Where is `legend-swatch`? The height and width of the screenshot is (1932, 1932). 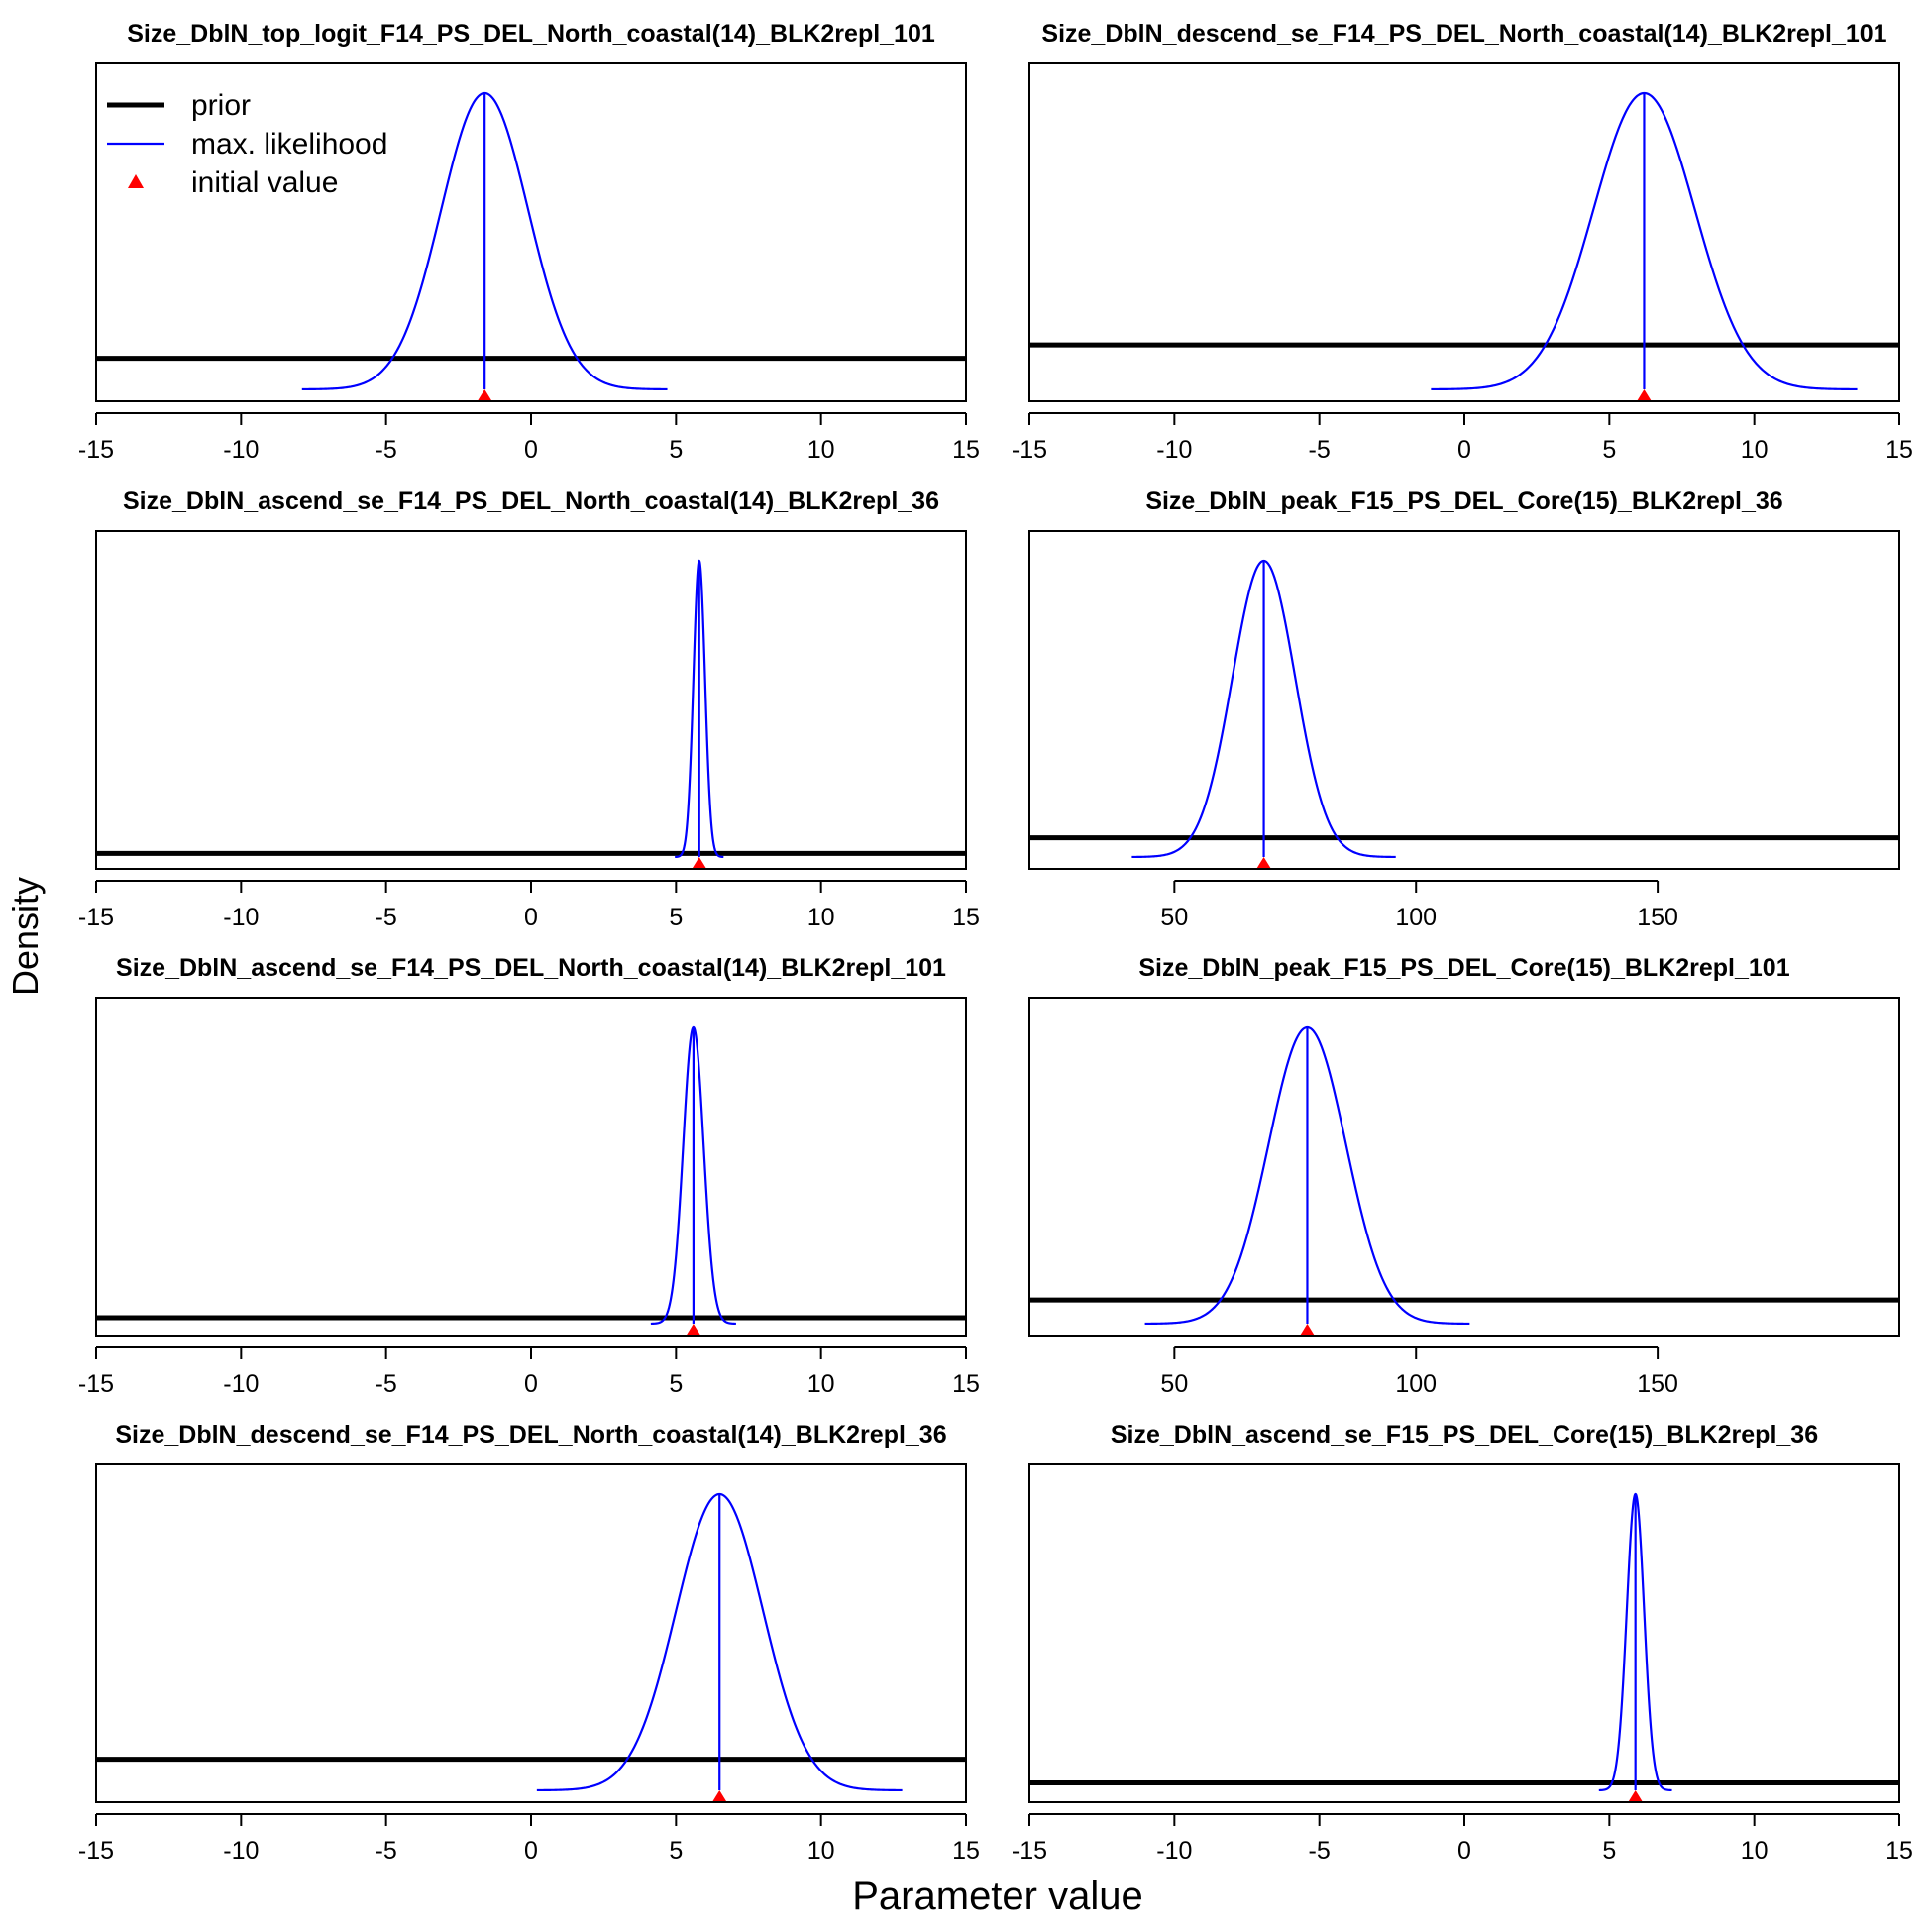 legend-swatch is located at coordinates (136, 181).